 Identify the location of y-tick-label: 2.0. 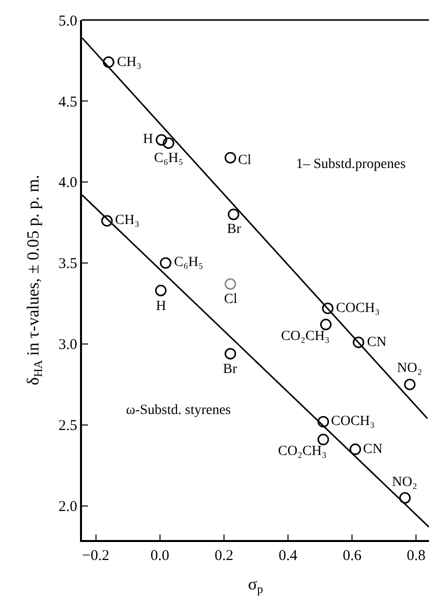
(68, 507).